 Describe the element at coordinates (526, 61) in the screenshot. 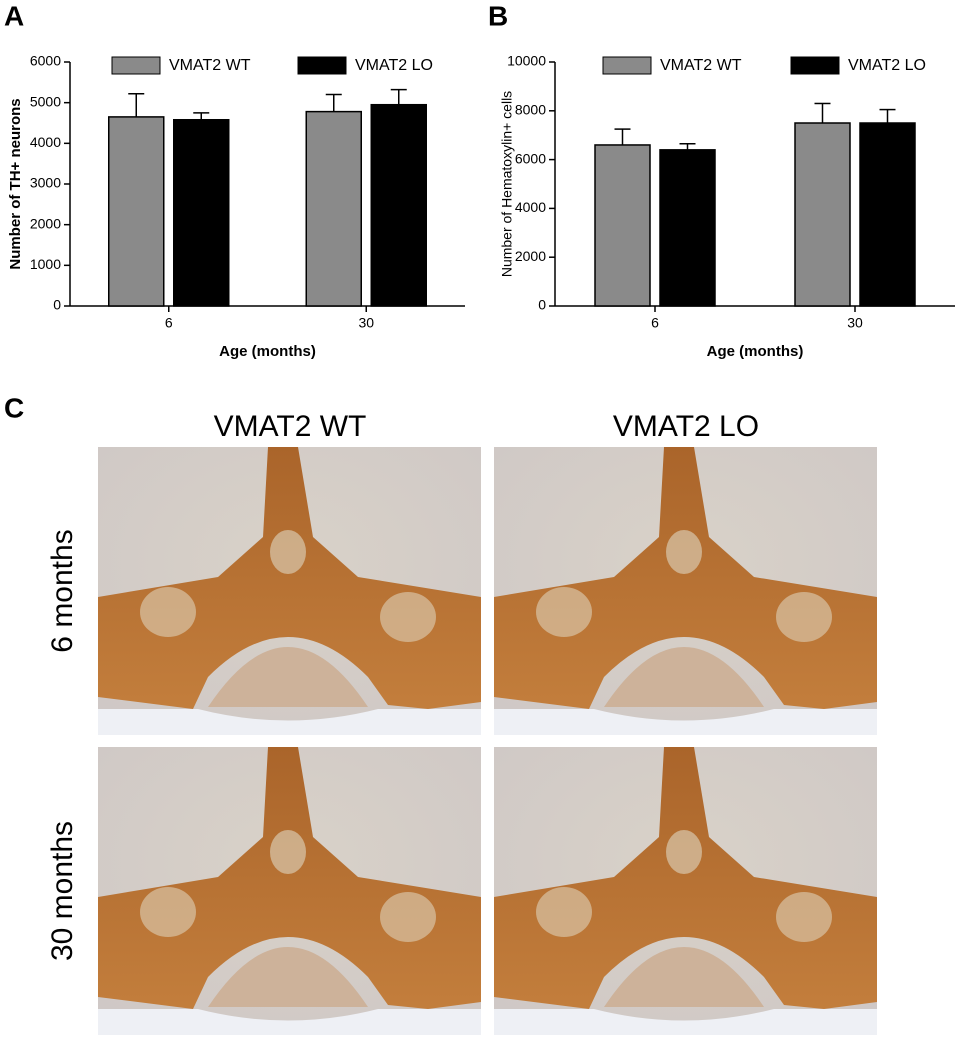

I see `y-tick-label: 10000` at that location.